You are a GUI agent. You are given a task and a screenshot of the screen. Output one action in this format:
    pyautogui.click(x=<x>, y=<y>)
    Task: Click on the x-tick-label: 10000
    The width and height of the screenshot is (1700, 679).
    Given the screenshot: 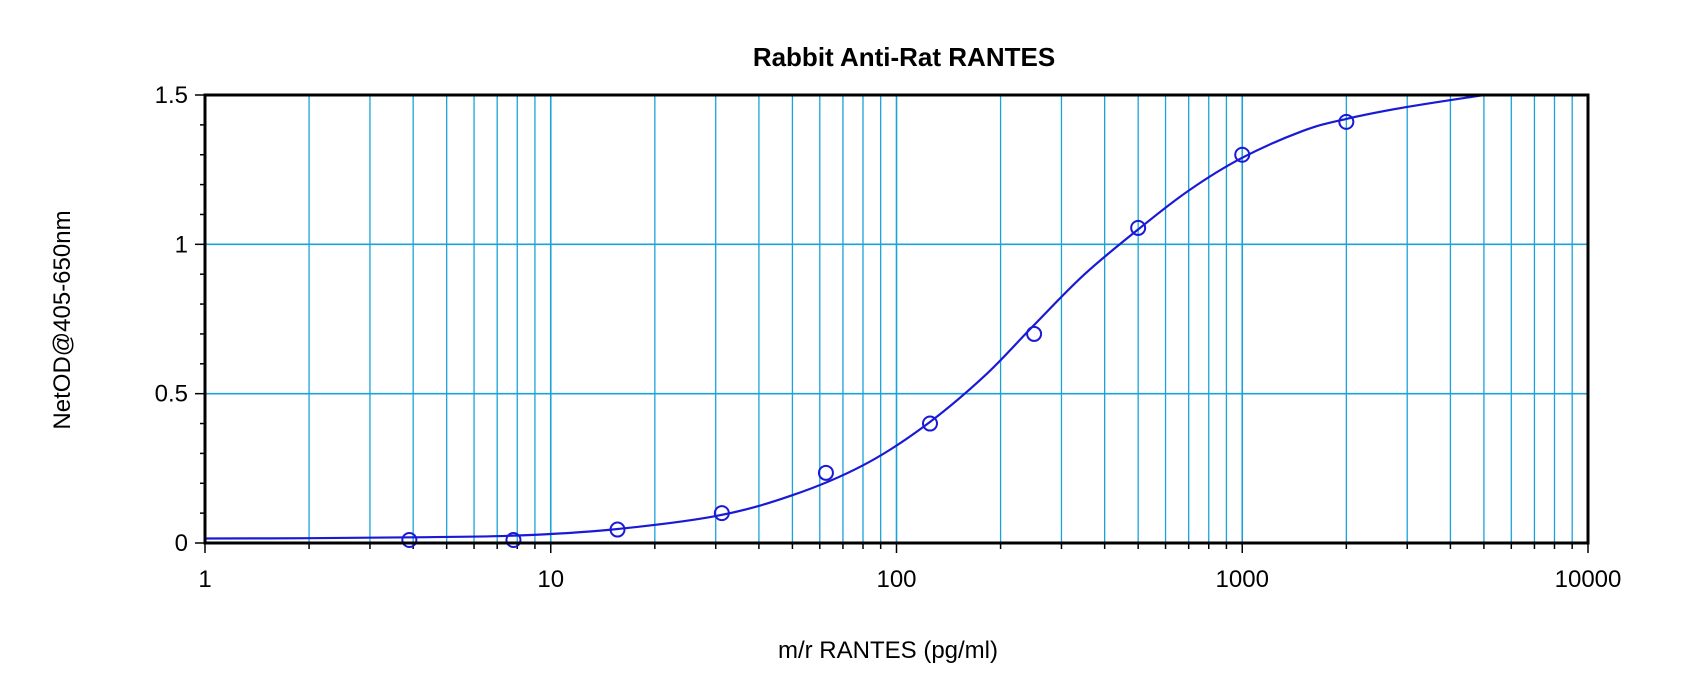 What is the action you would take?
    pyautogui.click(x=1588, y=579)
    